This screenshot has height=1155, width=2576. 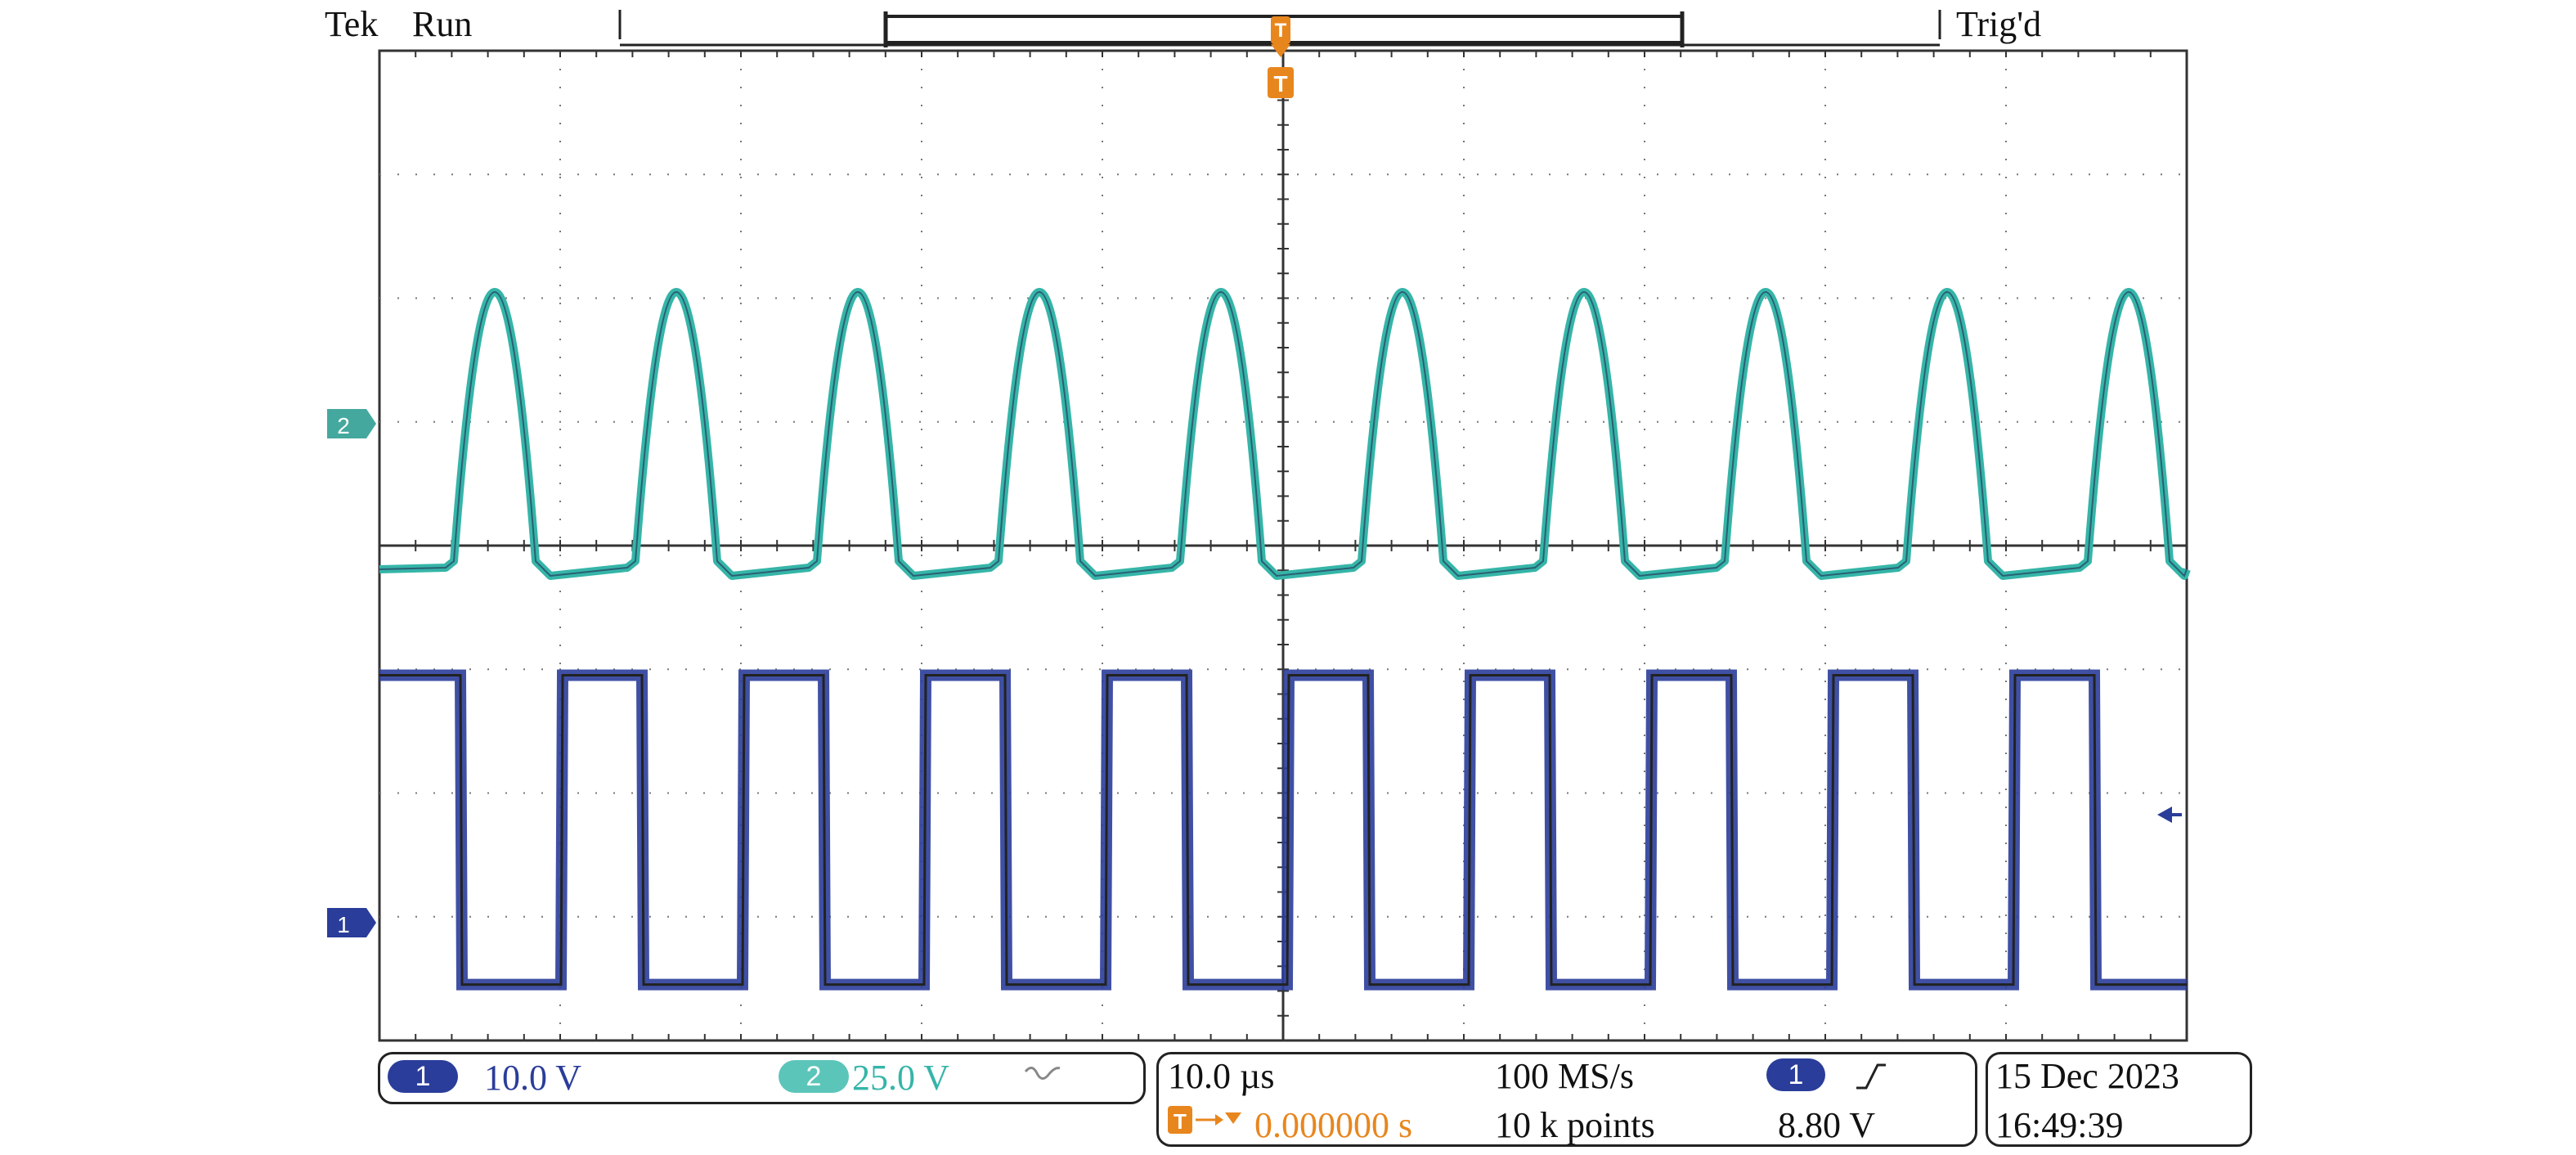 What do you see at coordinates (1333, 1125) in the screenshot?
I see `trigger-offset: 0.000000 s` at bounding box center [1333, 1125].